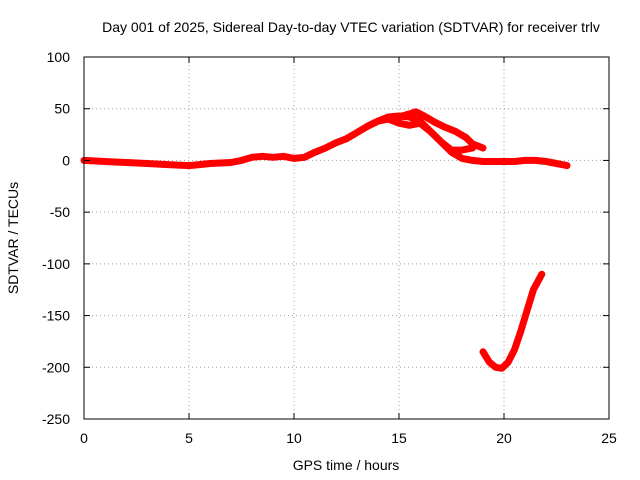 The height and width of the screenshot is (480, 640). What do you see at coordinates (609, 438) in the screenshot?
I see `x-tick-label: 25` at bounding box center [609, 438].